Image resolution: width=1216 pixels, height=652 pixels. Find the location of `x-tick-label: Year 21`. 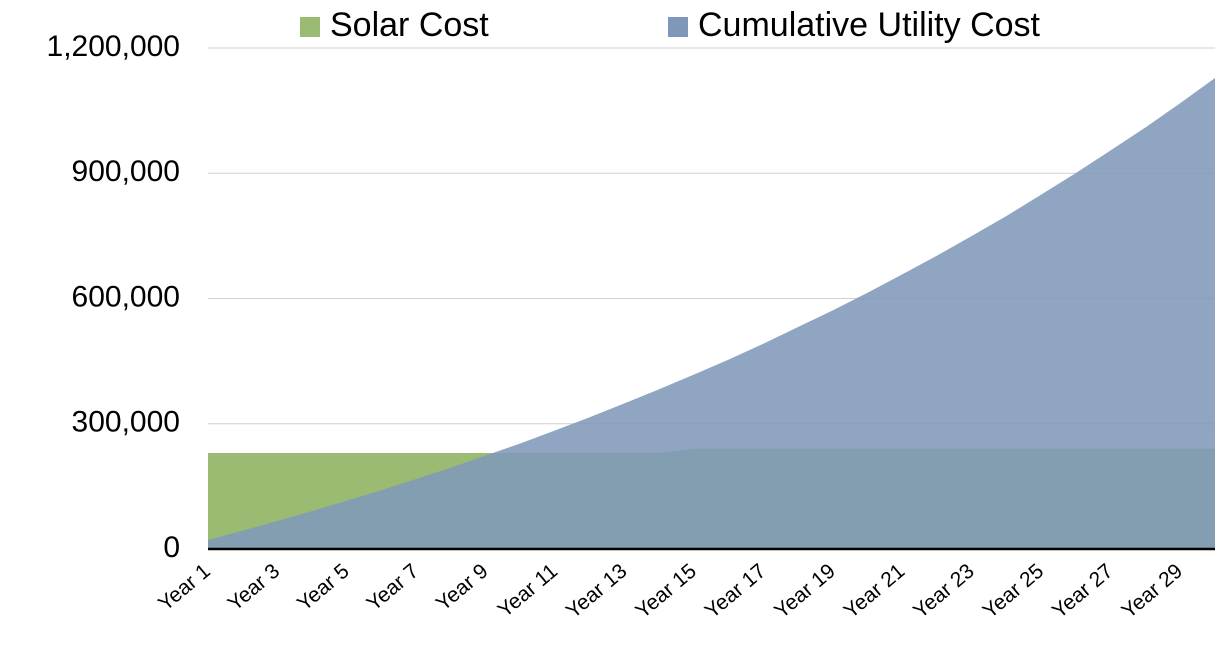

x-tick-label: Year 21 is located at coordinates (875, 591).